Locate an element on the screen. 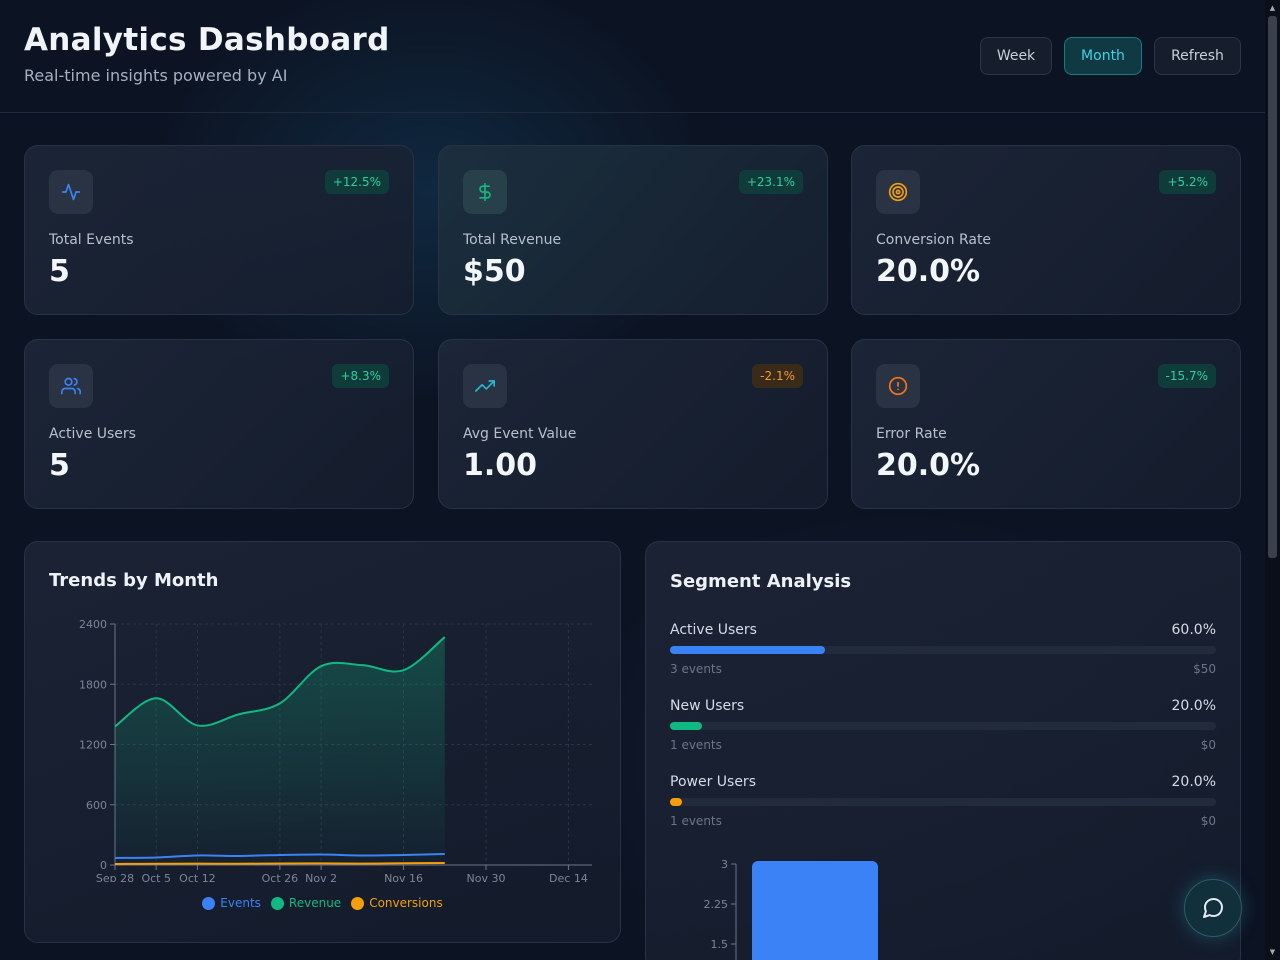 The image size is (1280, 960). x-tick-label: Oct 26 is located at coordinates (280, 877).